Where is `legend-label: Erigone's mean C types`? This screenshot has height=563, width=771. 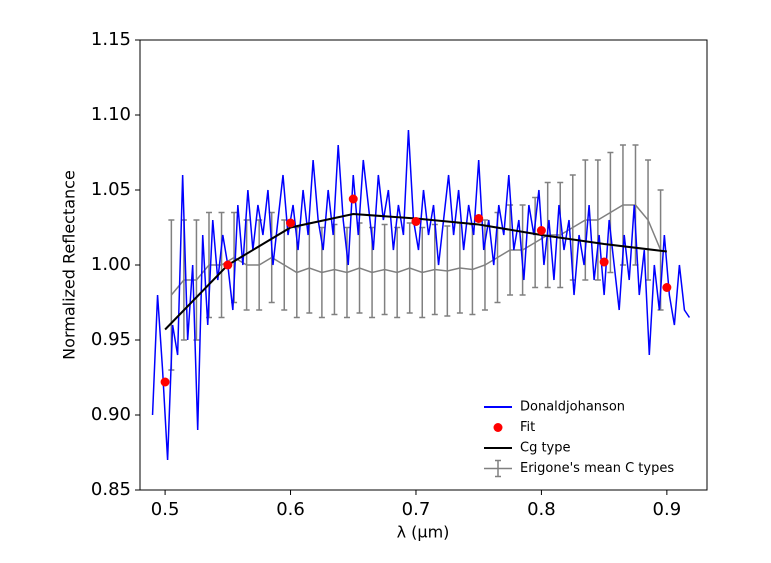 legend-label: Erigone's mean C types is located at coordinates (597, 468).